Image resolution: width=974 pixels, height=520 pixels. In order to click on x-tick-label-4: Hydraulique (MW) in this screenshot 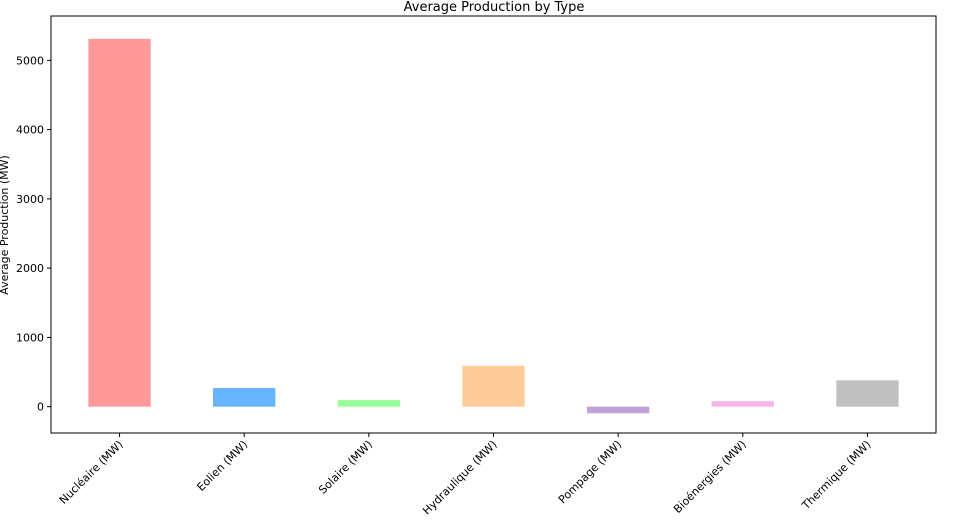, I will do `click(459, 477)`.